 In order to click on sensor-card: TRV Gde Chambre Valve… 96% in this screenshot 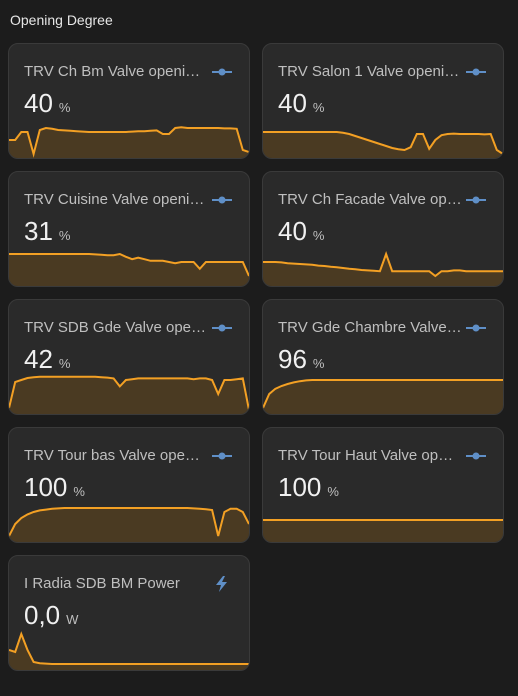, I will do `click(383, 357)`.